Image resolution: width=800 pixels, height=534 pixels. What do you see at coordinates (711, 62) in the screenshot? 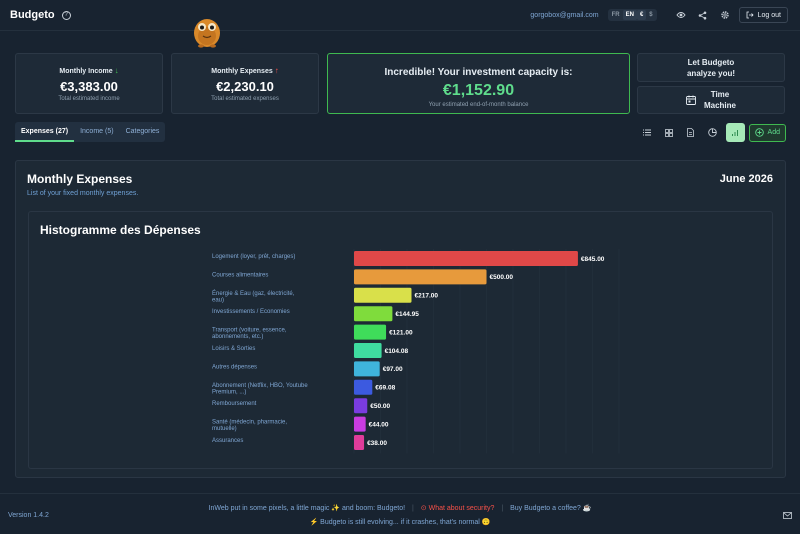
I see `analyze-line1: Let Budgeto` at bounding box center [711, 62].